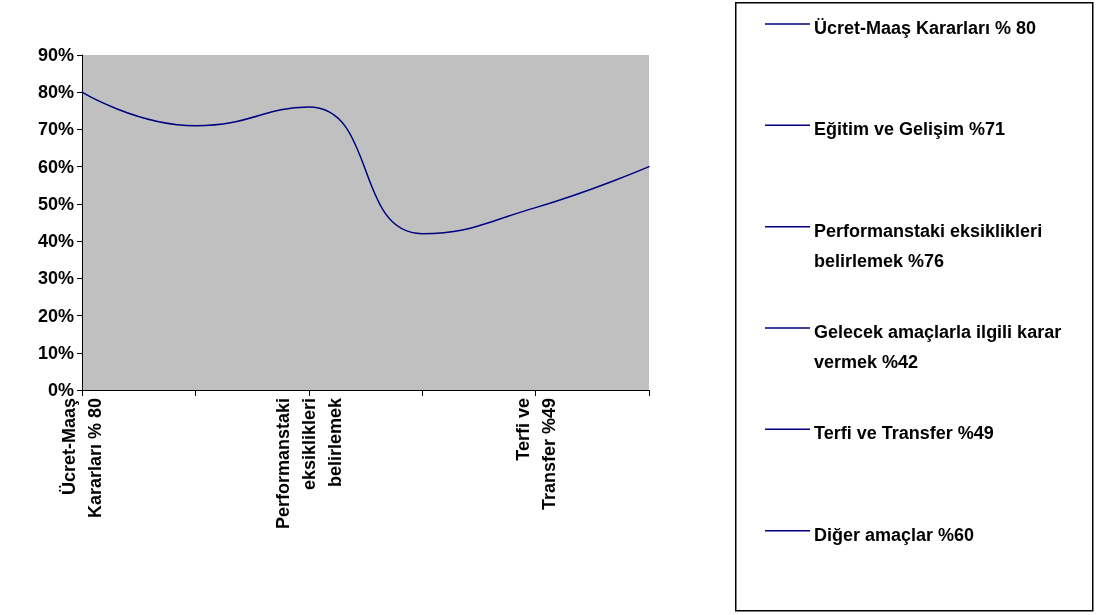 Image resolution: width=1097 pixels, height=615 pixels. I want to click on text: Performanstaki eksiklikleri belirlemek %76, so click(931, 245).